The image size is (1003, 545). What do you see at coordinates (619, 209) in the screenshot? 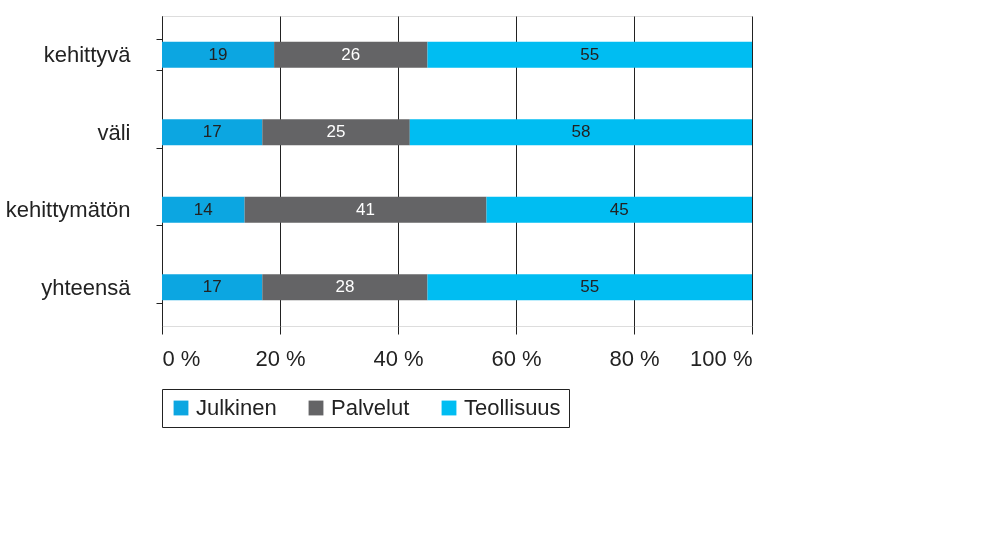
I see `data-label: 45` at bounding box center [619, 209].